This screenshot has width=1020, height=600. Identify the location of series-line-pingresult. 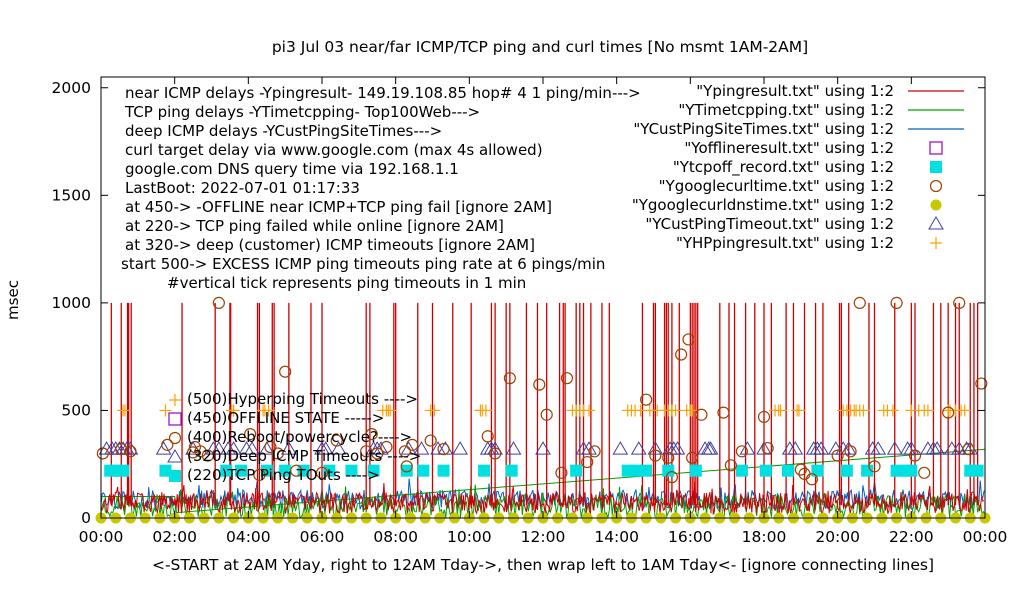
(542, 498).